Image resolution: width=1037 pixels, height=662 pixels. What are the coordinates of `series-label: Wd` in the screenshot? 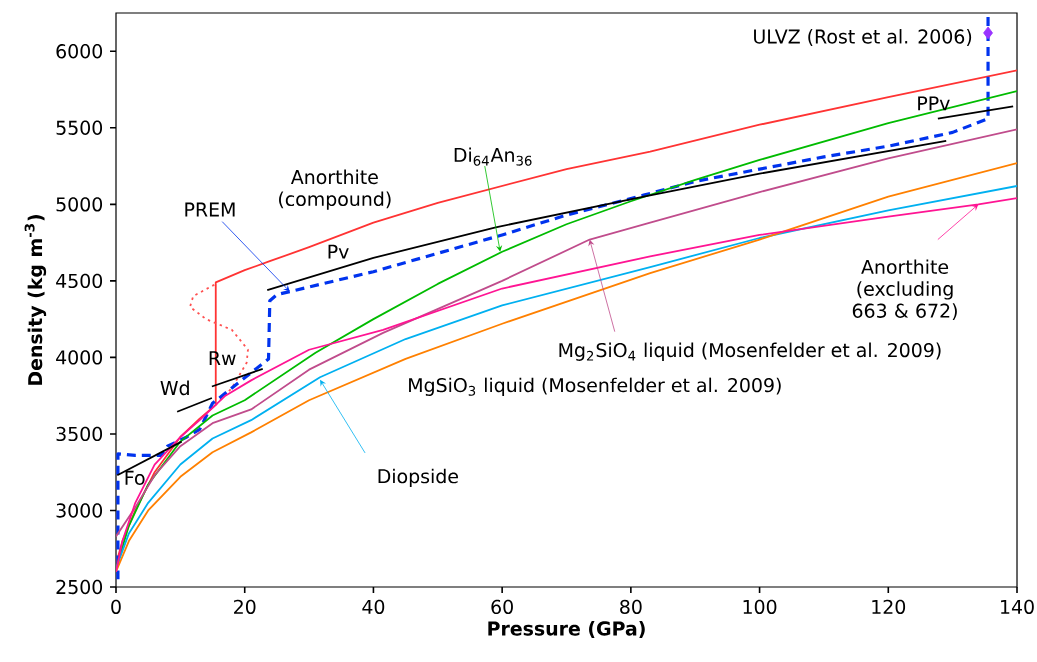 It's located at (174, 388).